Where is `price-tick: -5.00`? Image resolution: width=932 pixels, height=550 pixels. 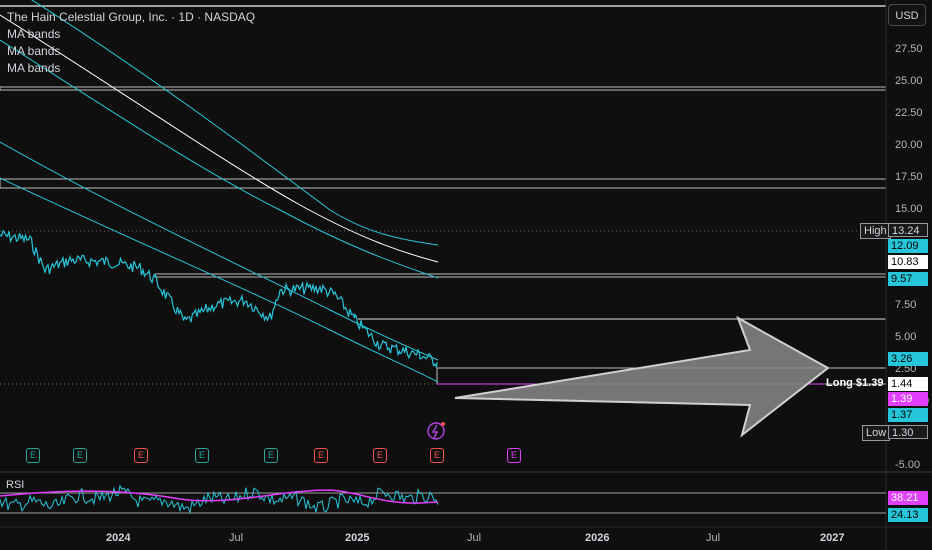 price-tick: -5.00 is located at coordinates (908, 465).